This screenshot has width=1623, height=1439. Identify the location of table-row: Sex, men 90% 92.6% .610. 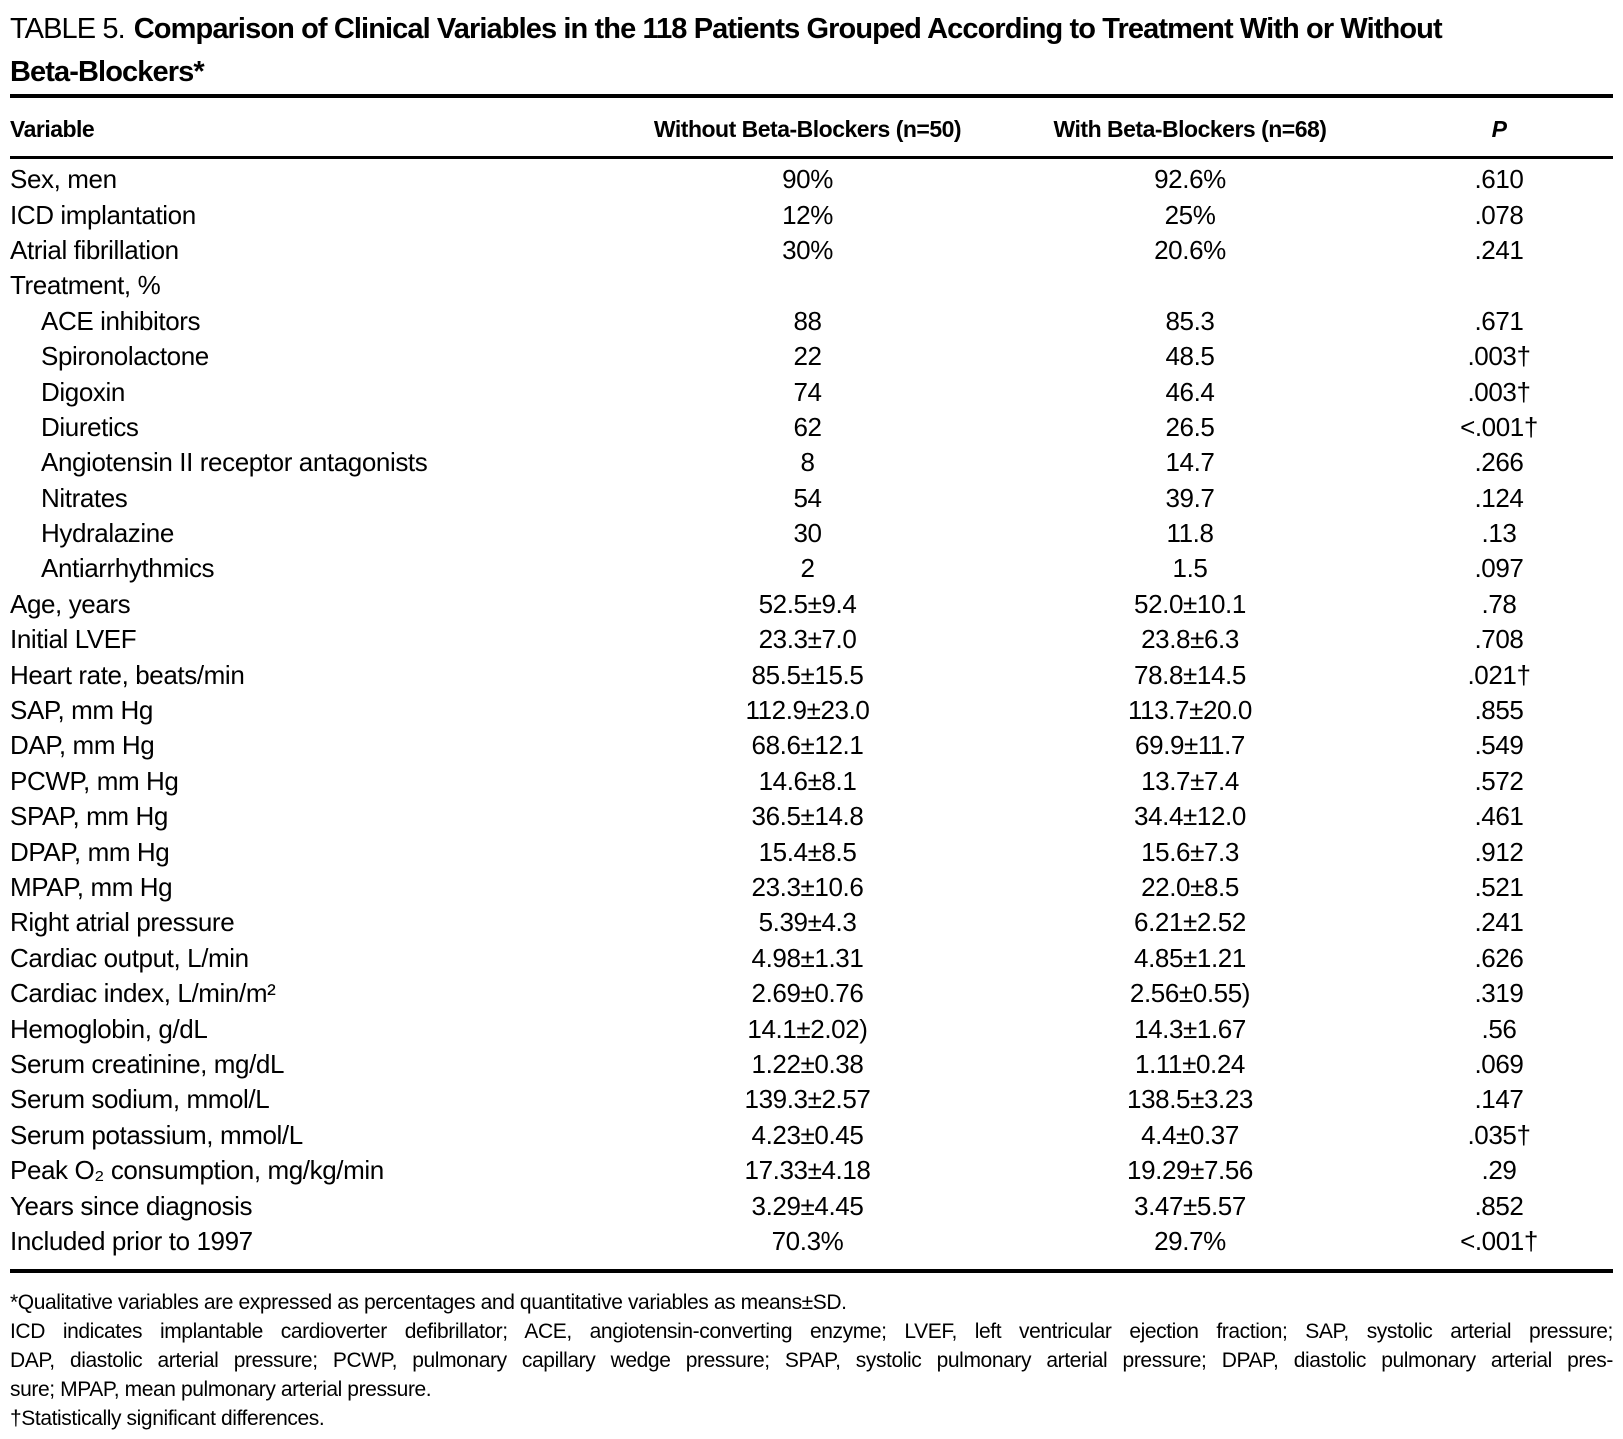
(811, 179).